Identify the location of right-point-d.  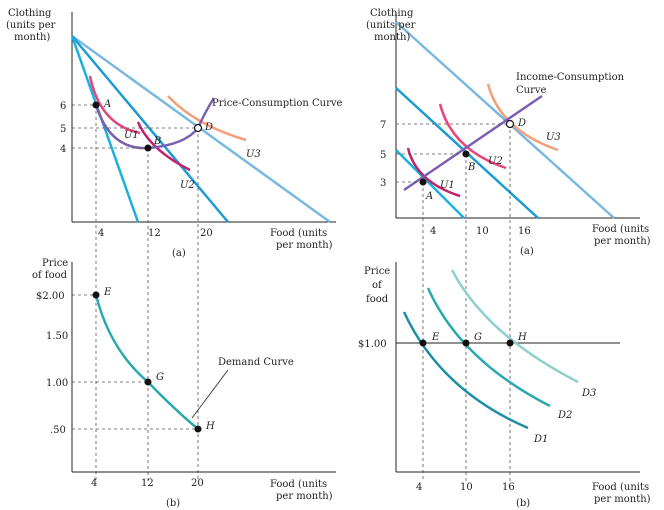
(510, 124).